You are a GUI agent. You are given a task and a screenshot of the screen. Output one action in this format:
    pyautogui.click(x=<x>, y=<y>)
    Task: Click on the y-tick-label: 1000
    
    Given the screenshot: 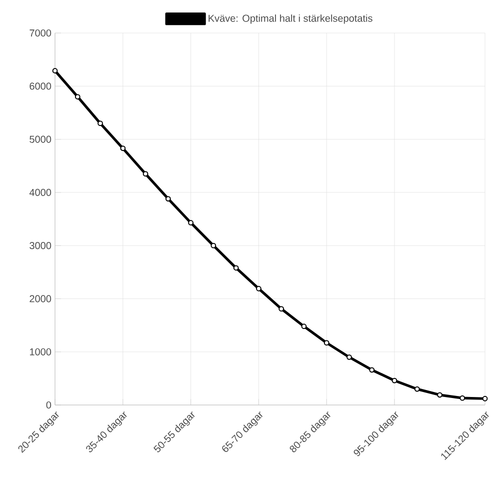 What is the action you would take?
    pyautogui.click(x=41, y=352)
    